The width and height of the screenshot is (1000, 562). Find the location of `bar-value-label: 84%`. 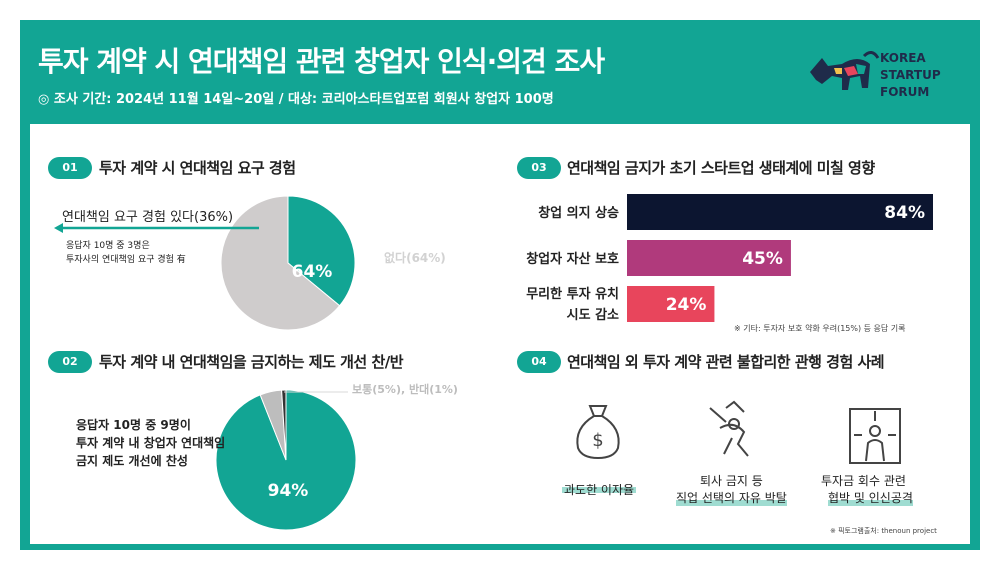

bar-value-label: 84% is located at coordinates (904, 213).